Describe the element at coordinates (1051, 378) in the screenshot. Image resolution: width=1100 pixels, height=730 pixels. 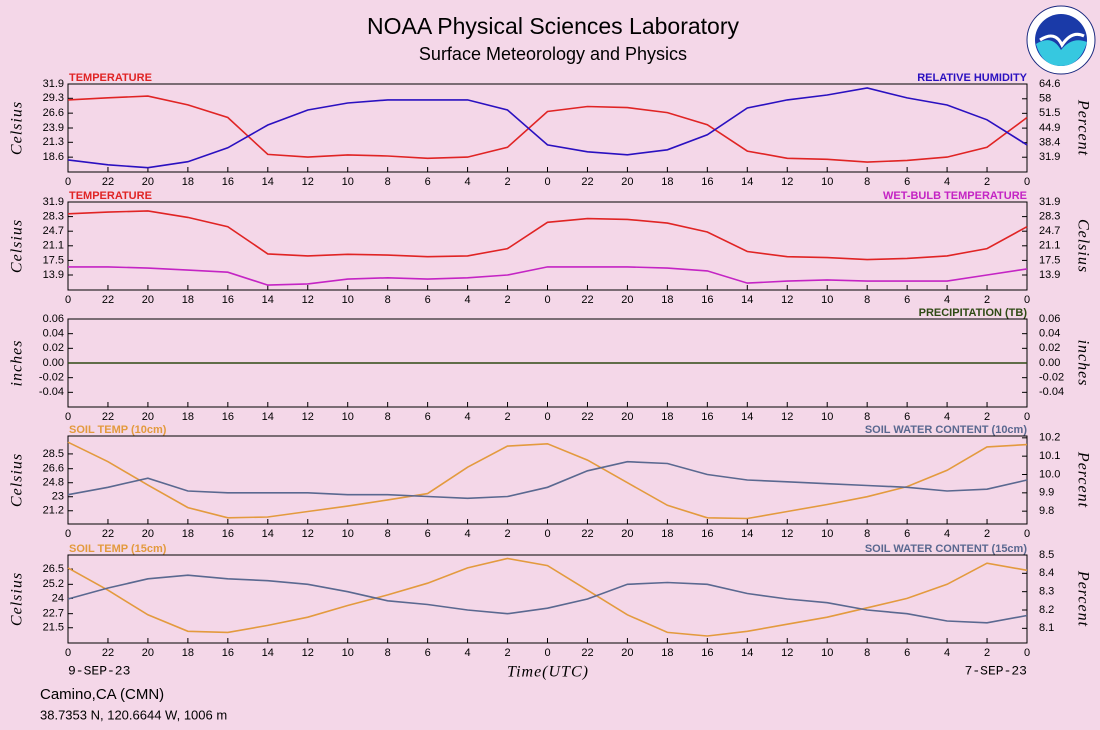
I see `y2-tick-label: -0.02` at that location.